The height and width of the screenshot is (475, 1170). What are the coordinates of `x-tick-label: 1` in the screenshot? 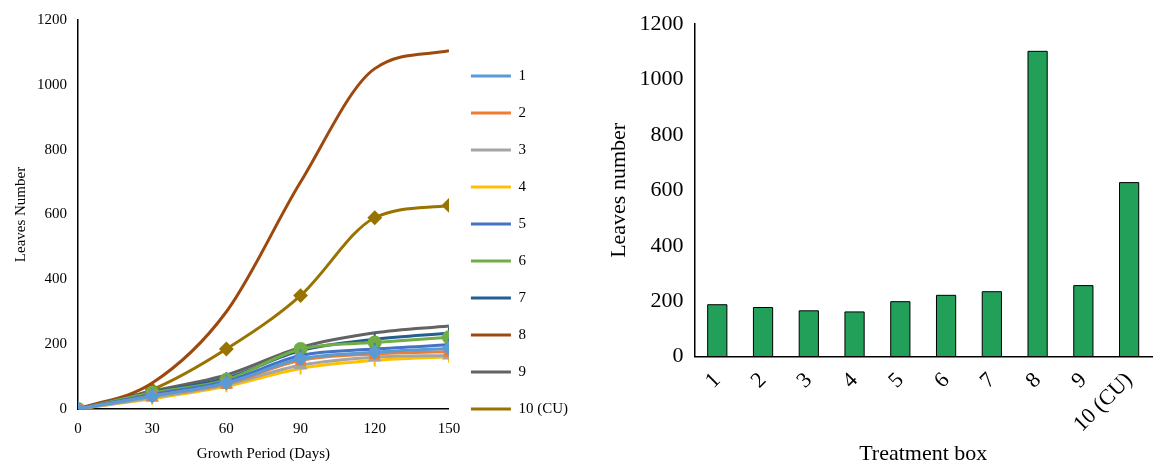 It's located at (712, 379).